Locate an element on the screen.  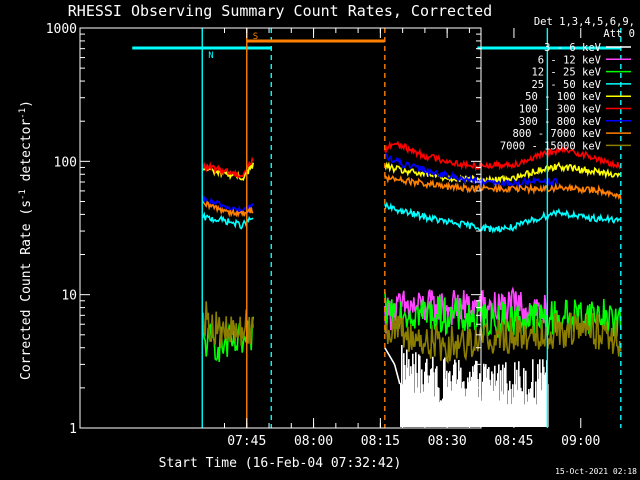
x-tick-label: 07:45 is located at coordinates (246, 441).